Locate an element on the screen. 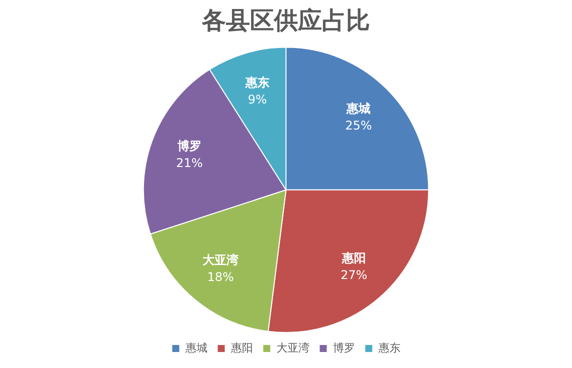 This screenshot has height=368, width=572. legend-label: 大亚湾 is located at coordinates (293, 347).